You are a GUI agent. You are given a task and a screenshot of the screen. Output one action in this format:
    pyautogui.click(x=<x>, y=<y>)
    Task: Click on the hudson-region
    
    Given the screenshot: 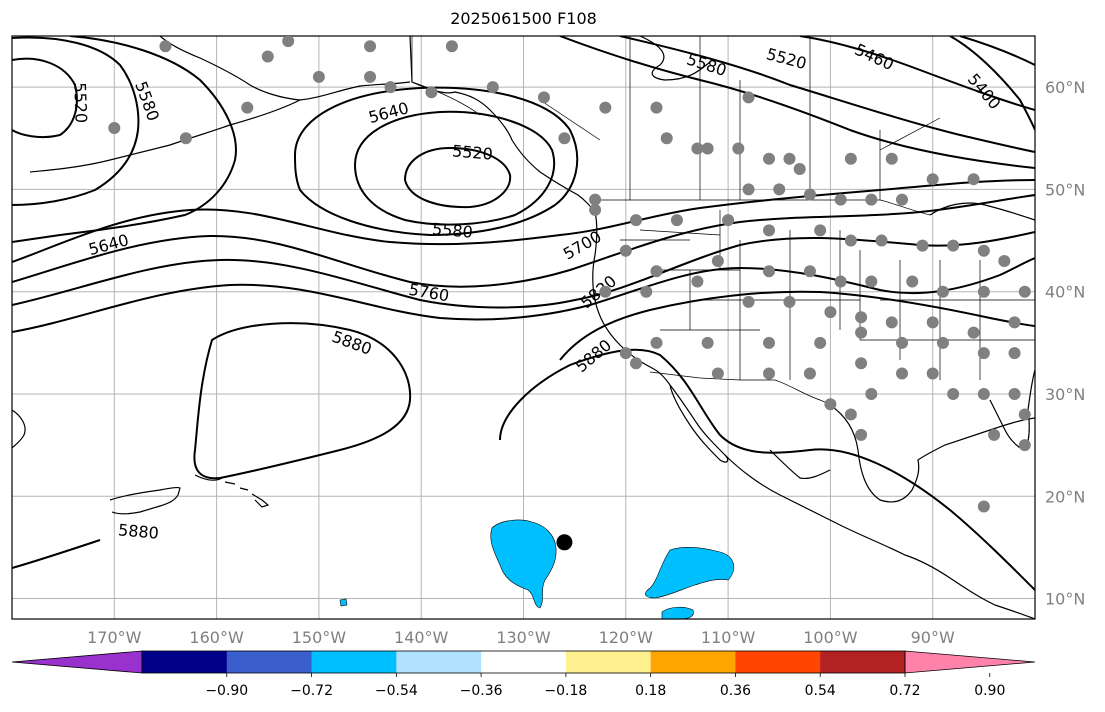 What is the action you would take?
    pyautogui.click(x=675, y=58)
    